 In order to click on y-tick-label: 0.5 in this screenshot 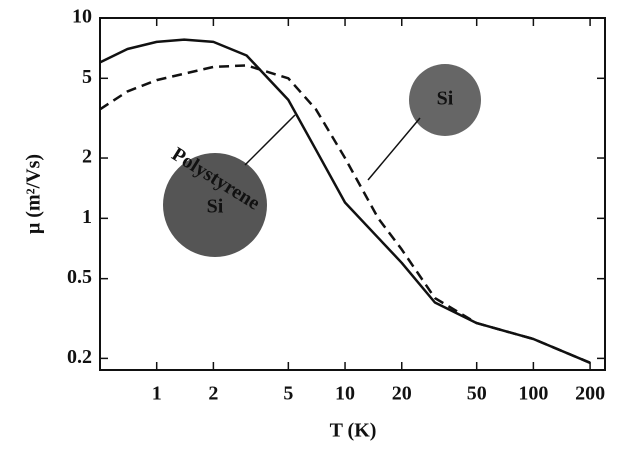, I will do `click(79, 277)`.